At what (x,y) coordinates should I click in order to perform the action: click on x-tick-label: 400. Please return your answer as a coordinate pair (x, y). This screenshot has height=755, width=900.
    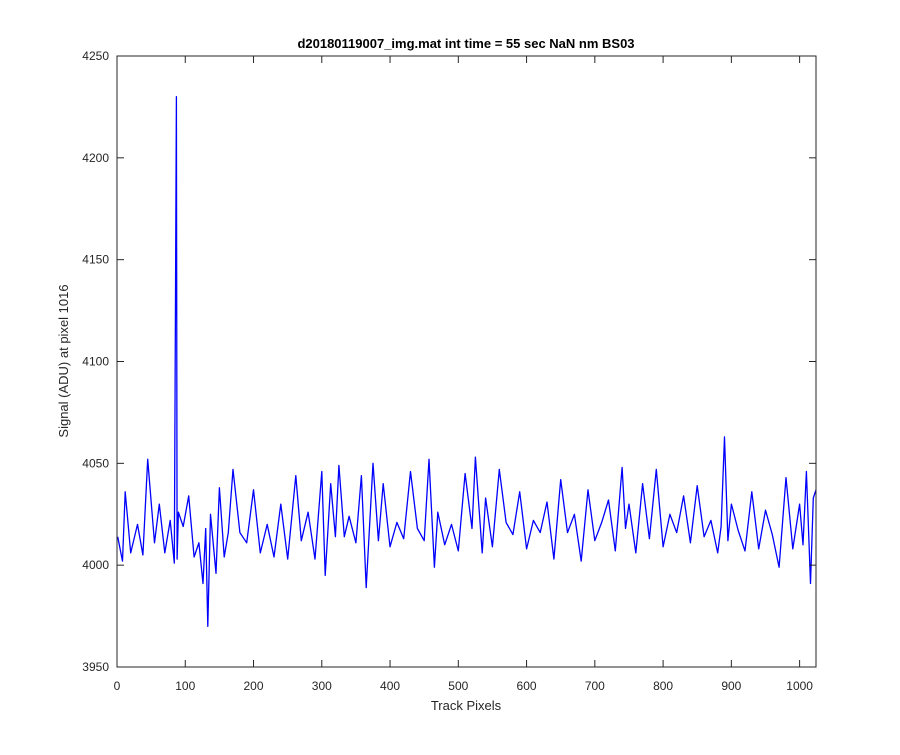
    Looking at the image, I should click on (390, 686).